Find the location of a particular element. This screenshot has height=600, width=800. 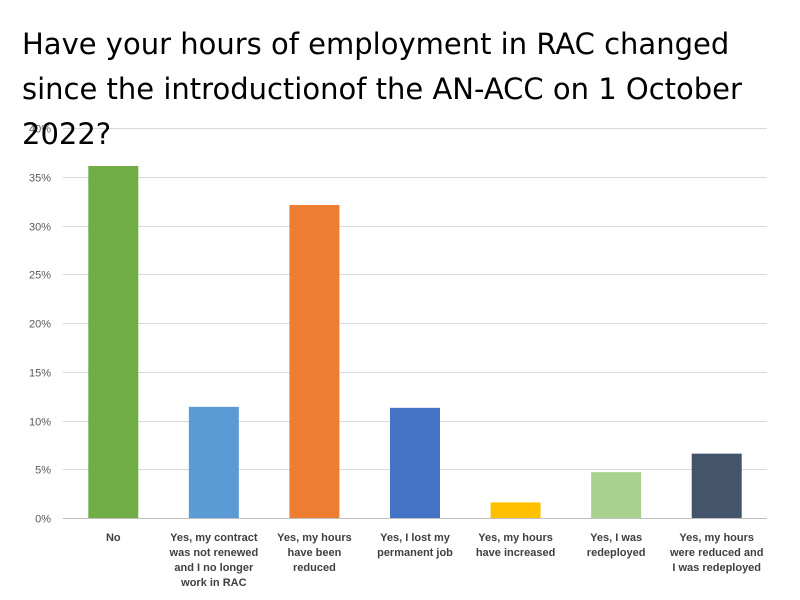

y-tick-label: 30% is located at coordinates (40, 228).